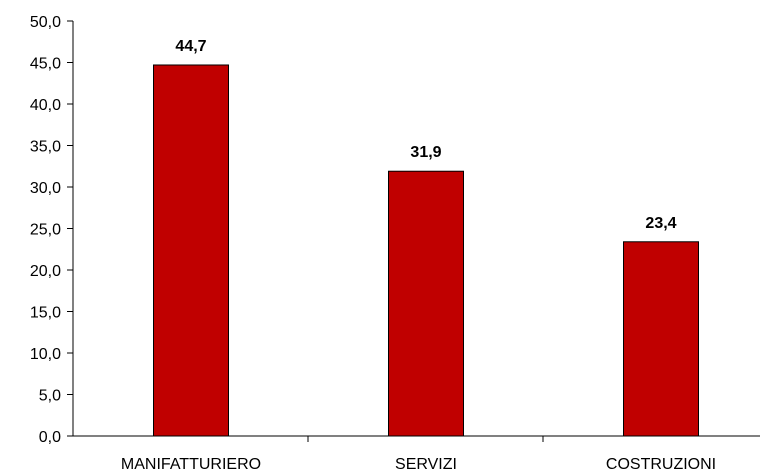  Describe the element at coordinates (426, 464) in the screenshot. I see `x-category-label: SERVIZI` at that location.